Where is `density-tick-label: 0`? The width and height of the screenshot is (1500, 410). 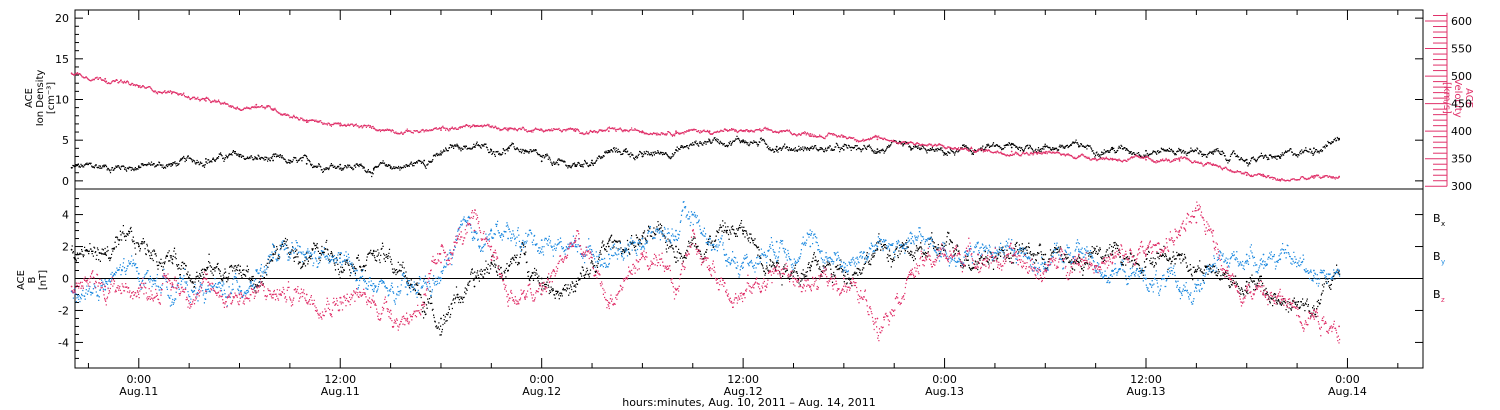
density-tick-label: 0 is located at coordinates (65, 181).